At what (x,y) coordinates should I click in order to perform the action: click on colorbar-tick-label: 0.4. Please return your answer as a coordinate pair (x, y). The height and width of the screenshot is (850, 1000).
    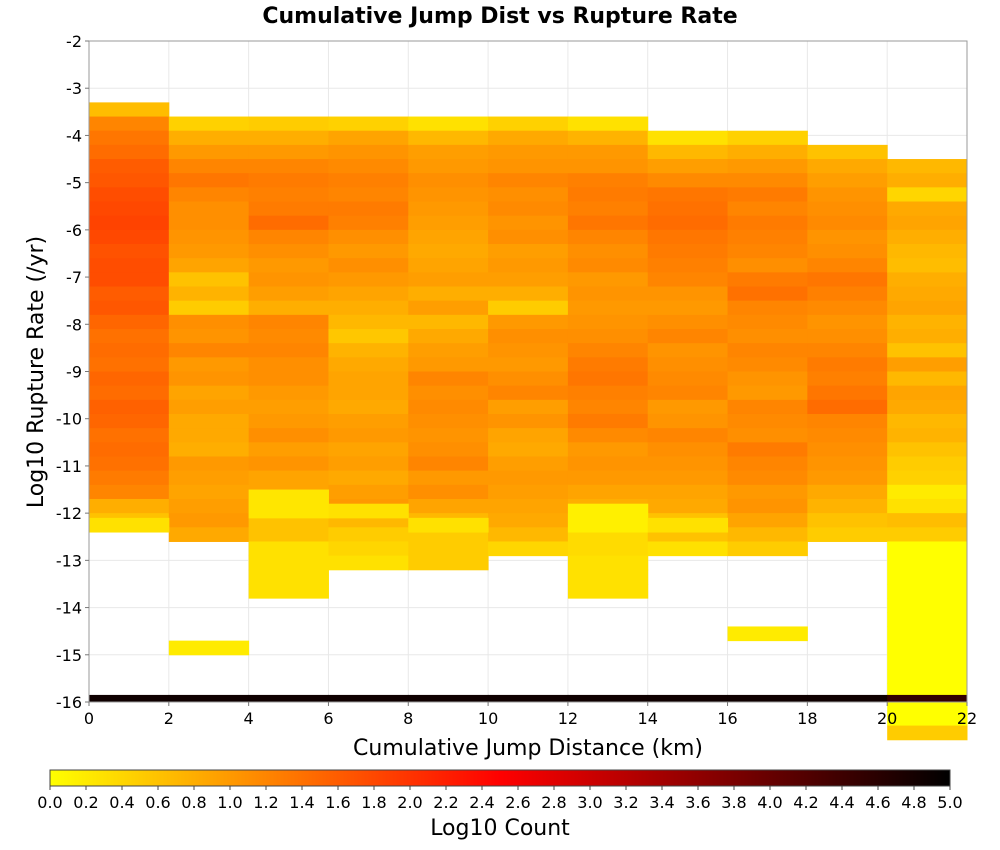
    Looking at the image, I should click on (121, 802).